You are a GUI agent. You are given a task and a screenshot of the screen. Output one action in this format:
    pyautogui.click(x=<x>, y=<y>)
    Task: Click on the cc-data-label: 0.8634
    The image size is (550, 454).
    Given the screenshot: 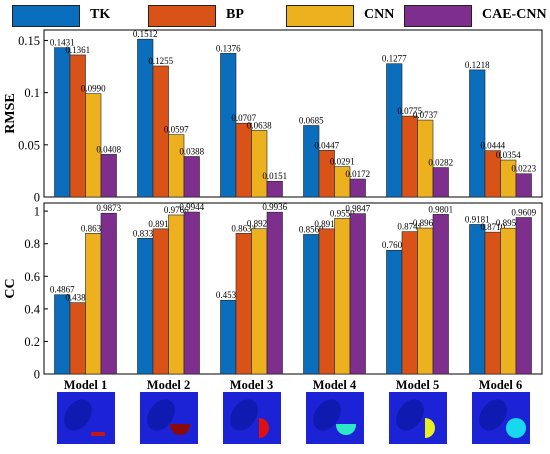 What is the action you would take?
    pyautogui.click(x=243, y=228)
    